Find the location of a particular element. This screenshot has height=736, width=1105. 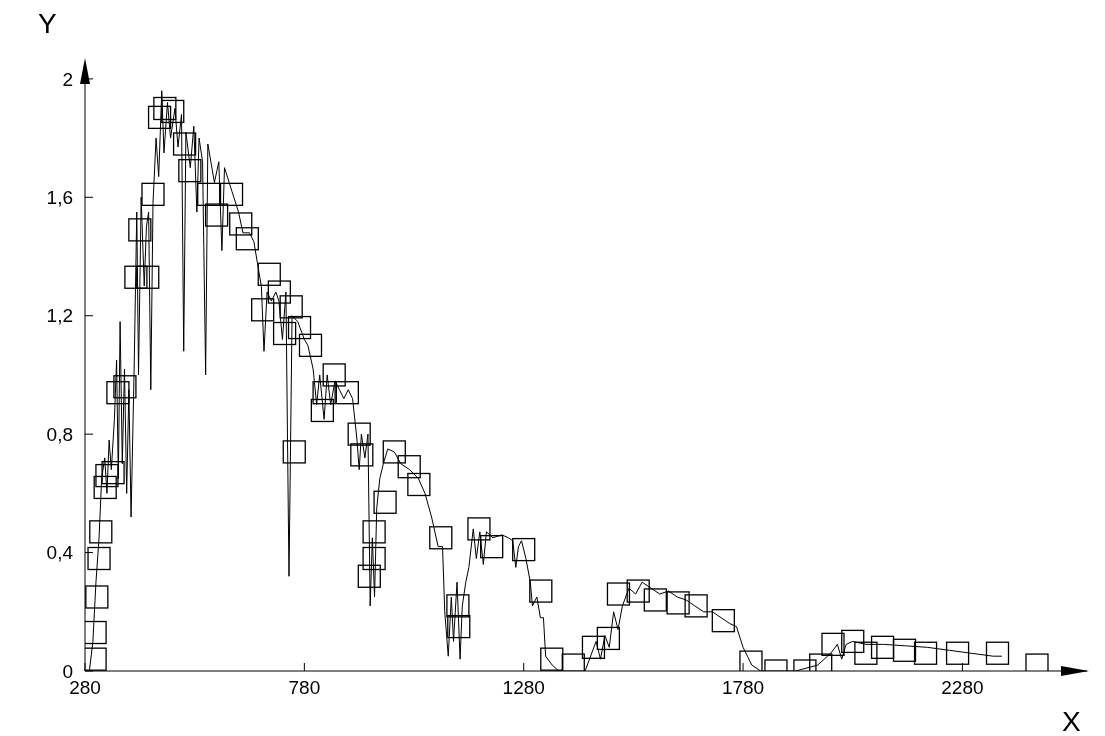

y-tick-label: 1,6 is located at coordinates (59, 198).